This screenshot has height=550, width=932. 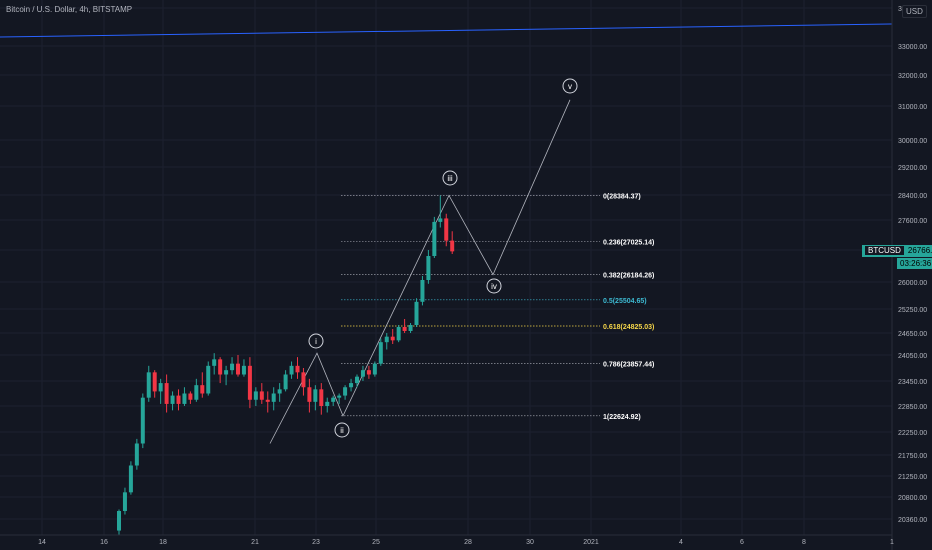 What do you see at coordinates (628, 364) in the screenshot?
I see `fib-label: 0.786(23857.44)` at bounding box center [628, 364].